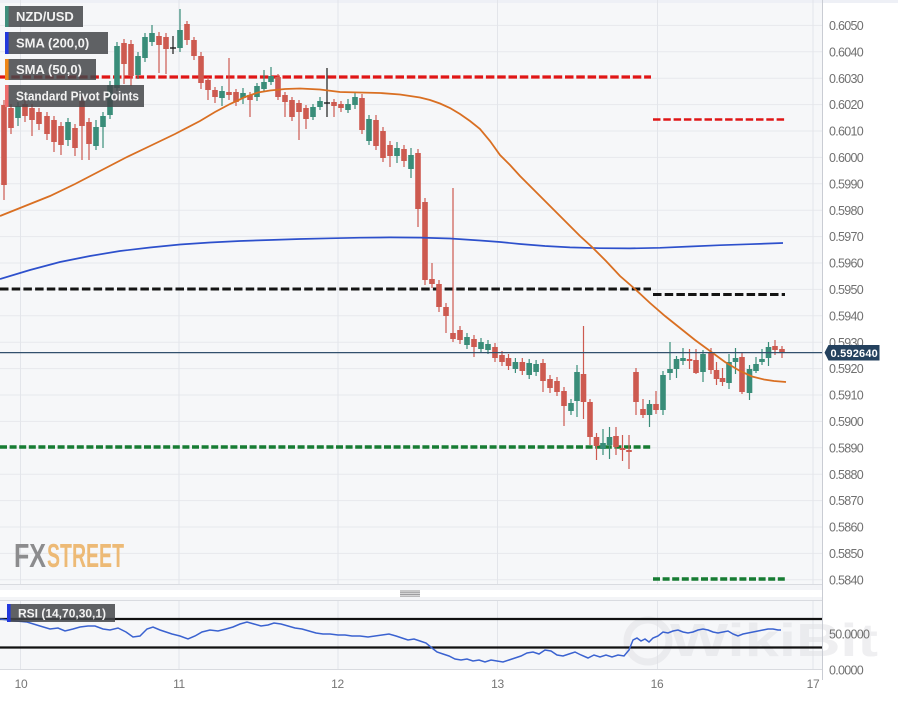 The width and height of the screenshot is (898, 702). I want to click on svg-text: 0.6030, so click(846, 79).